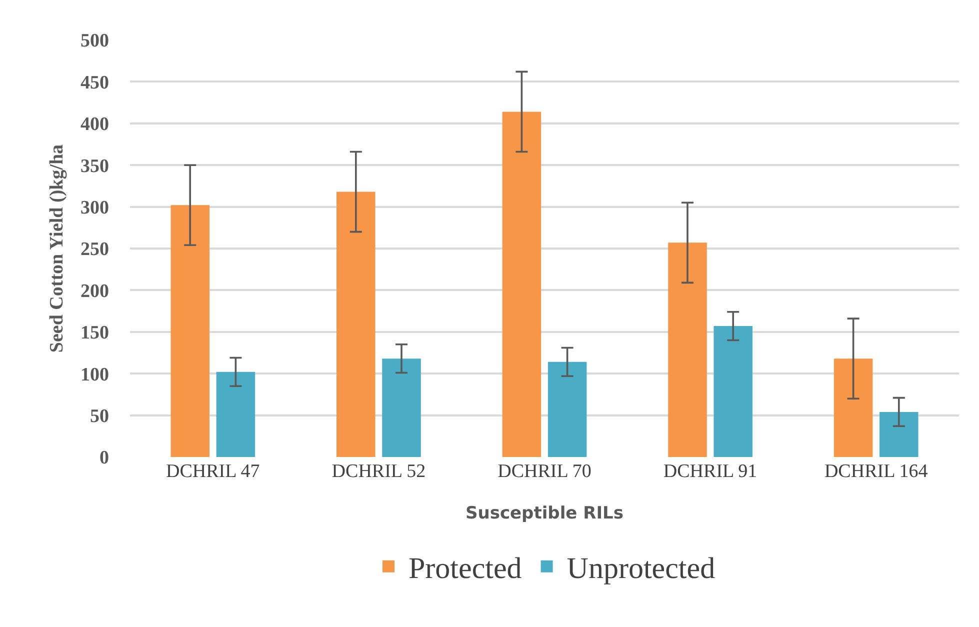 This screenshot has width=979, height=627. What do you see at coordinates (94, 166) in the screenshot?
I see `y-tick-label: 350` at bounding box center [94, 166].